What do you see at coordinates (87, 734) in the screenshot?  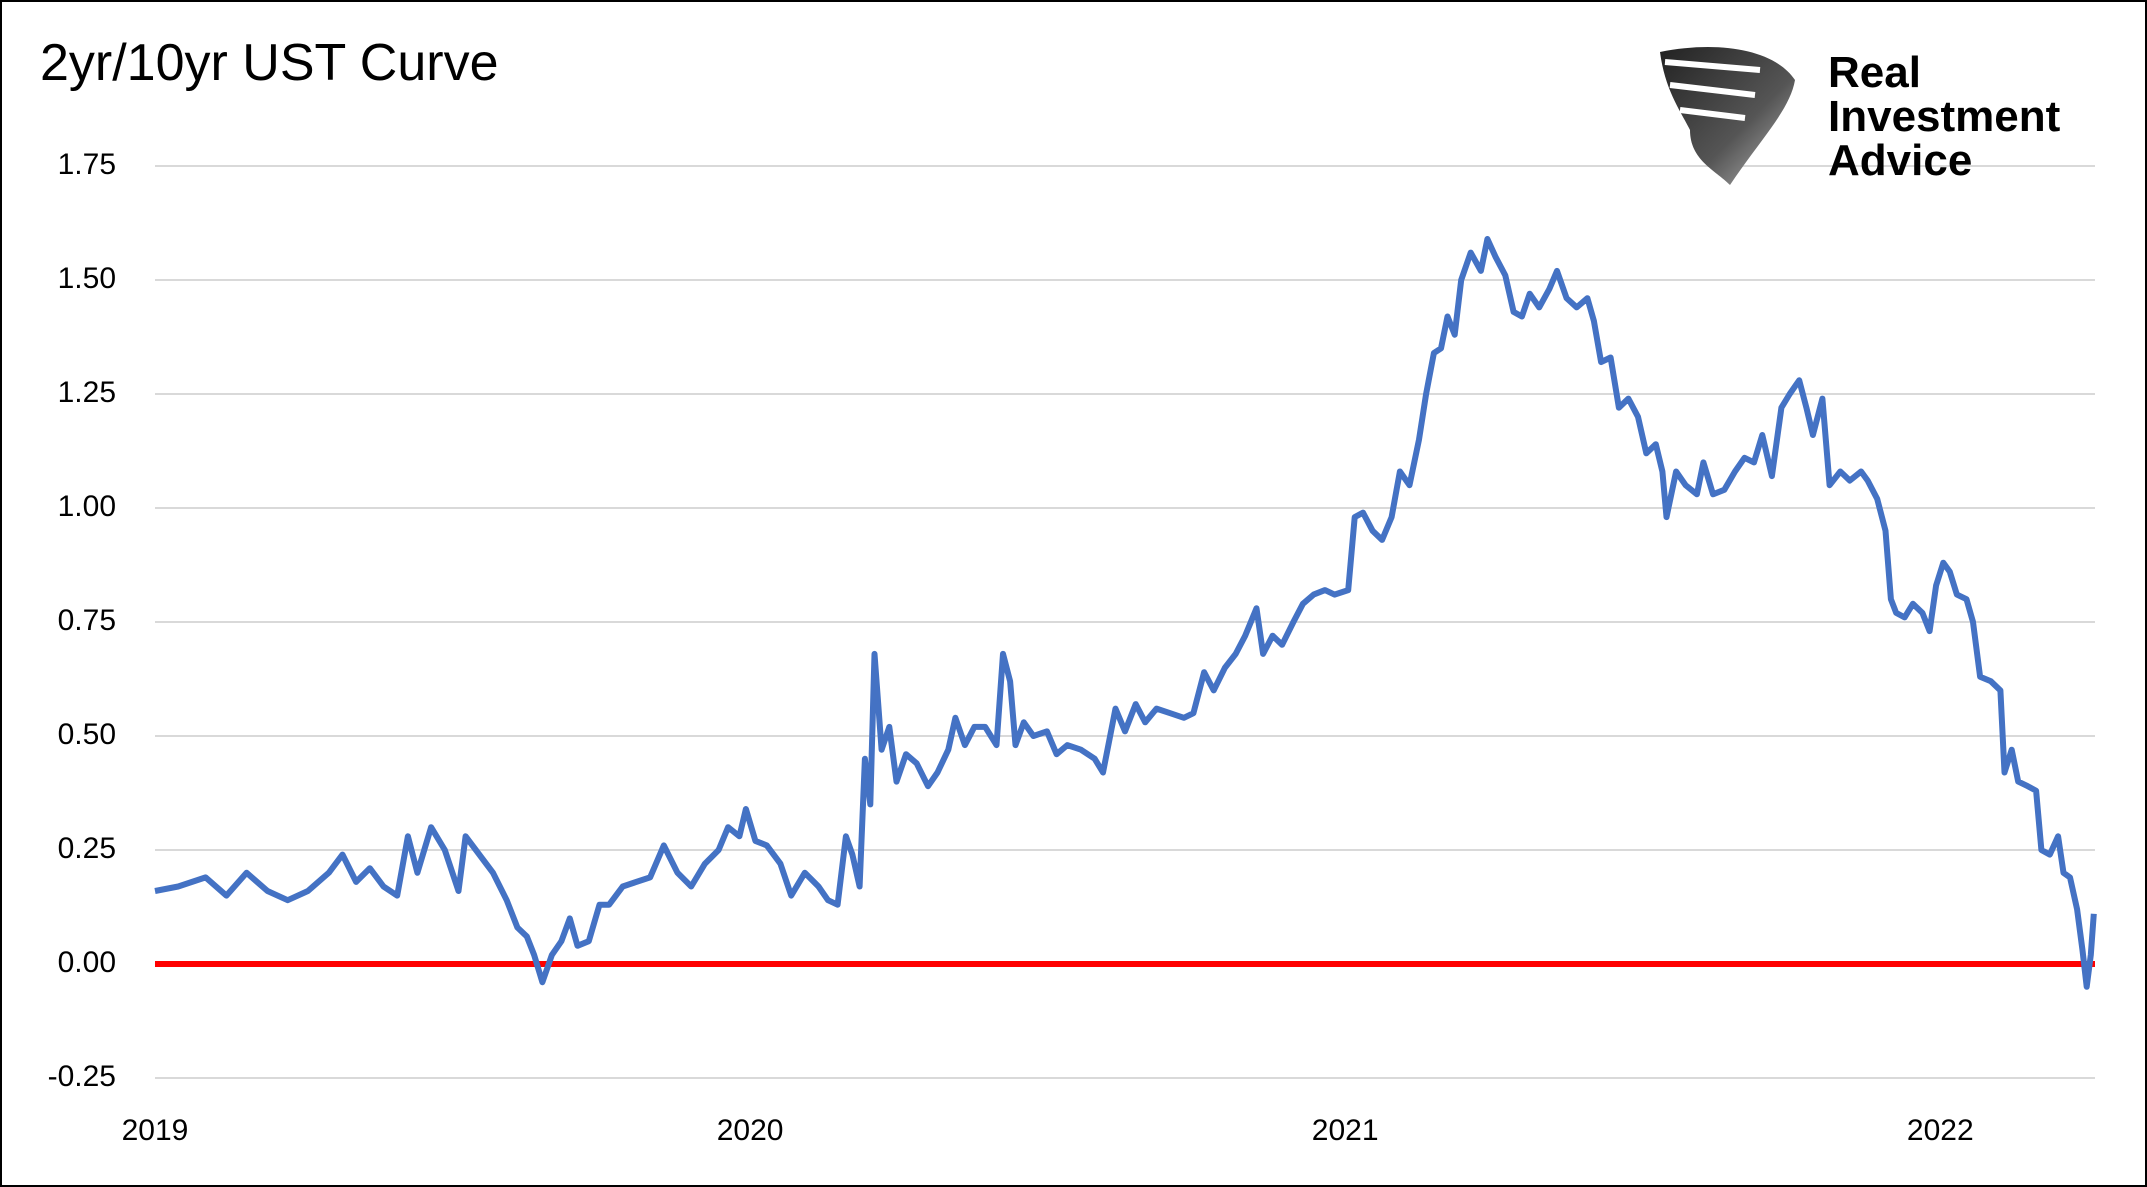 I see `y-tick-label: 0.50` at bounding box center [87, 734].